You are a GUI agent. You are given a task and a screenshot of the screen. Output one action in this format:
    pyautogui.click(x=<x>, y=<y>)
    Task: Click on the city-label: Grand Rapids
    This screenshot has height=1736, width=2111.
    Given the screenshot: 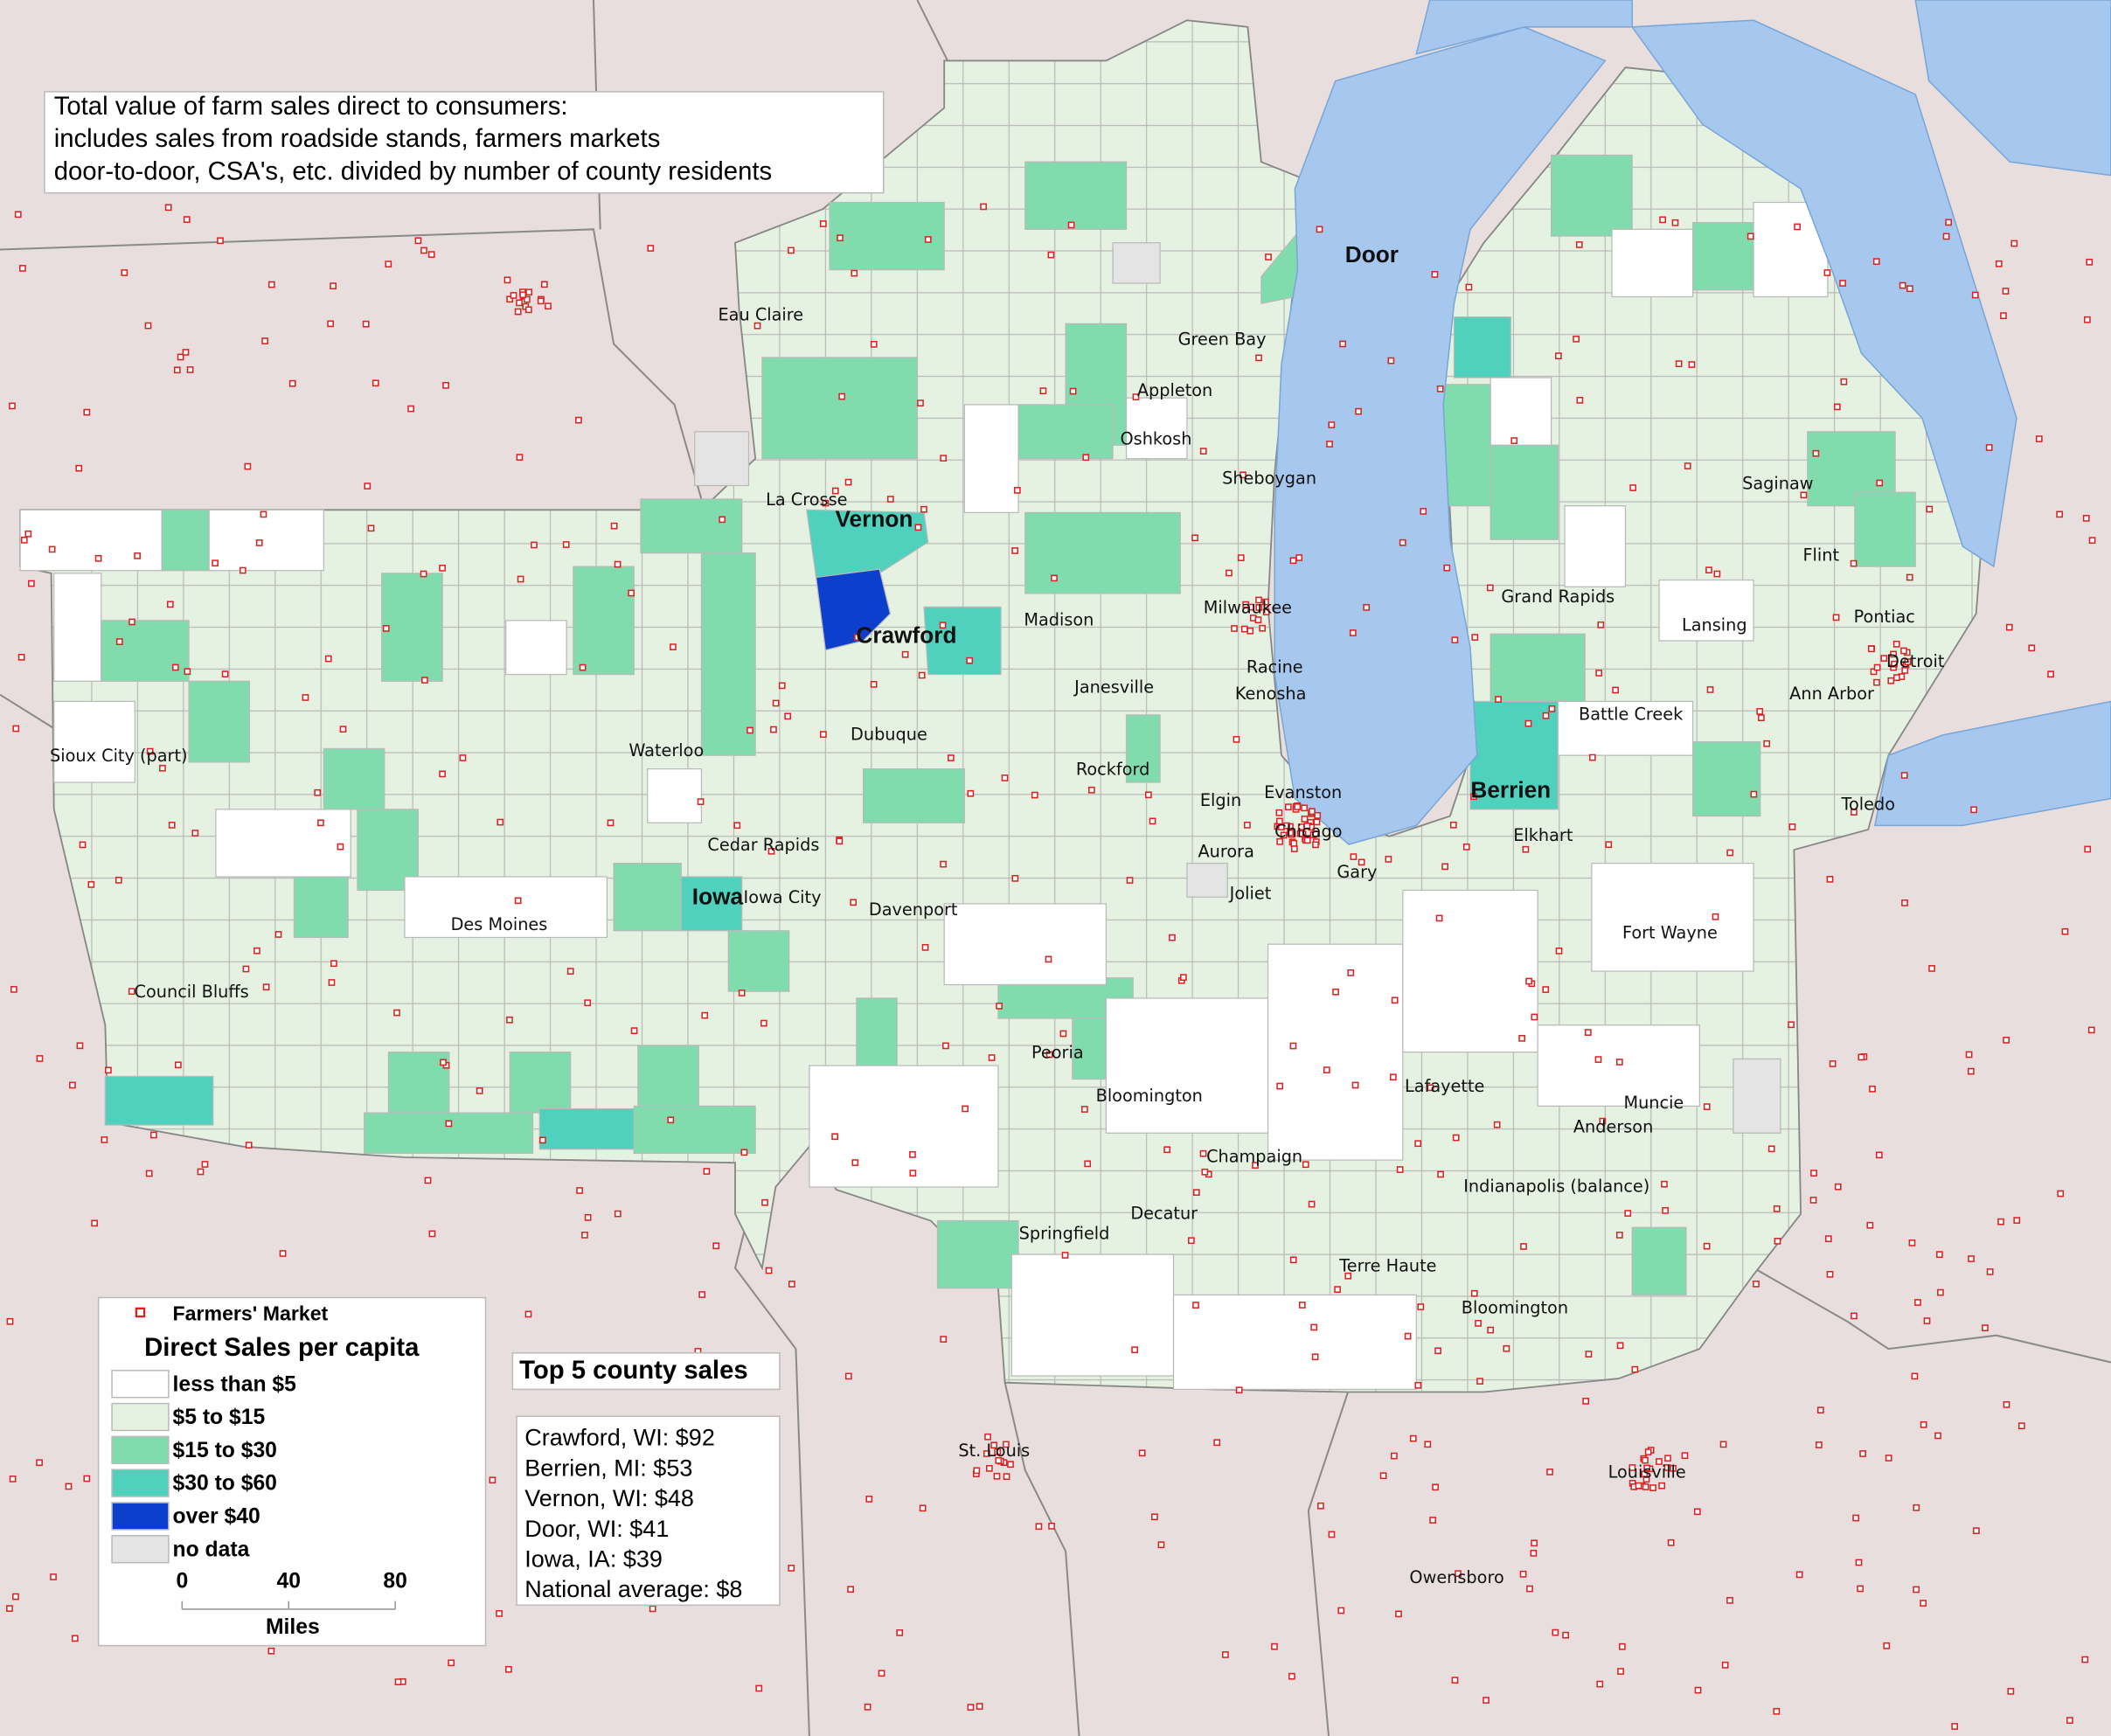 What is the action you would take?
    pyautogui.click(x=1557, y=597)
    